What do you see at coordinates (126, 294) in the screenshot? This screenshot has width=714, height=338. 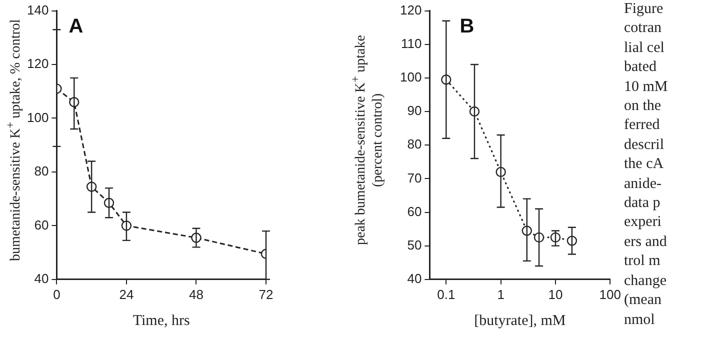 I see `x-tick-label: 24` at bounding box center [126, 294].